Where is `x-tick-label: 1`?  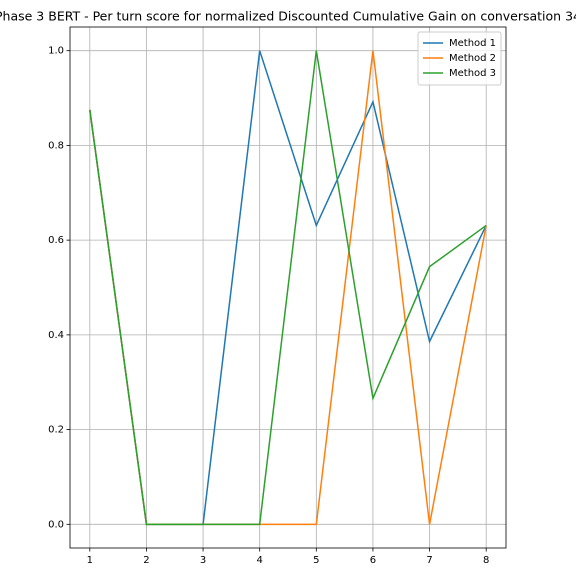
x-tick-label: 1 is located at coordinates (90, 560).